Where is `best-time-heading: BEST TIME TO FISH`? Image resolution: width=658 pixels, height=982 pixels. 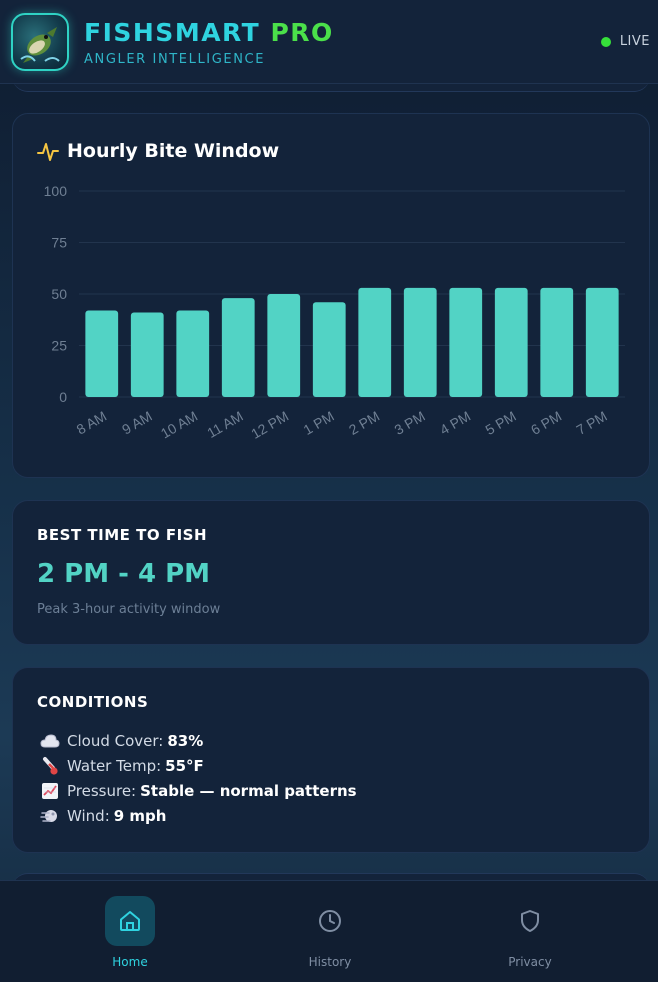
best-time-heading: BEST TIME TO FISH is located at coordinates (122, 535).